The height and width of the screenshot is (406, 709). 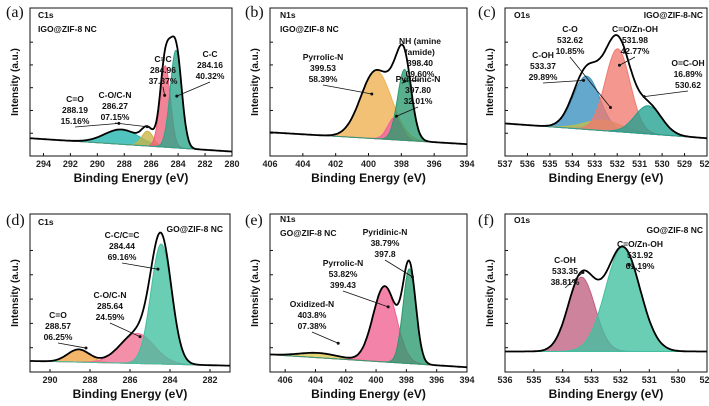 What do you see at coordinates (163, 81) in the screenshot?
I see `annotation-line: 37.37%` at bounding box center [163, 81].